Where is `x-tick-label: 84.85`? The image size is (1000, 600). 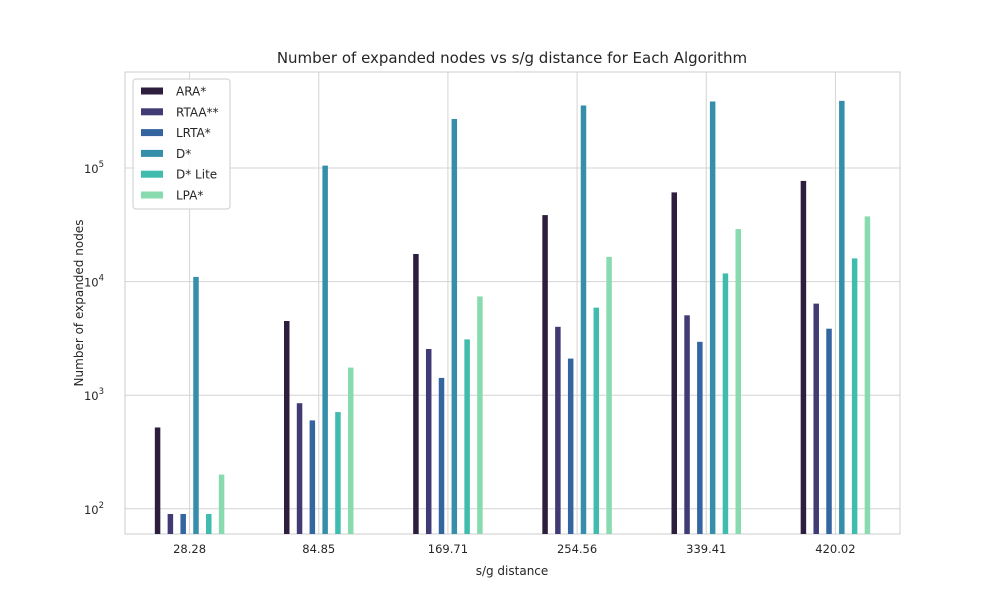 x-tick-label: 84.85 is located at coordinates (318, 549).